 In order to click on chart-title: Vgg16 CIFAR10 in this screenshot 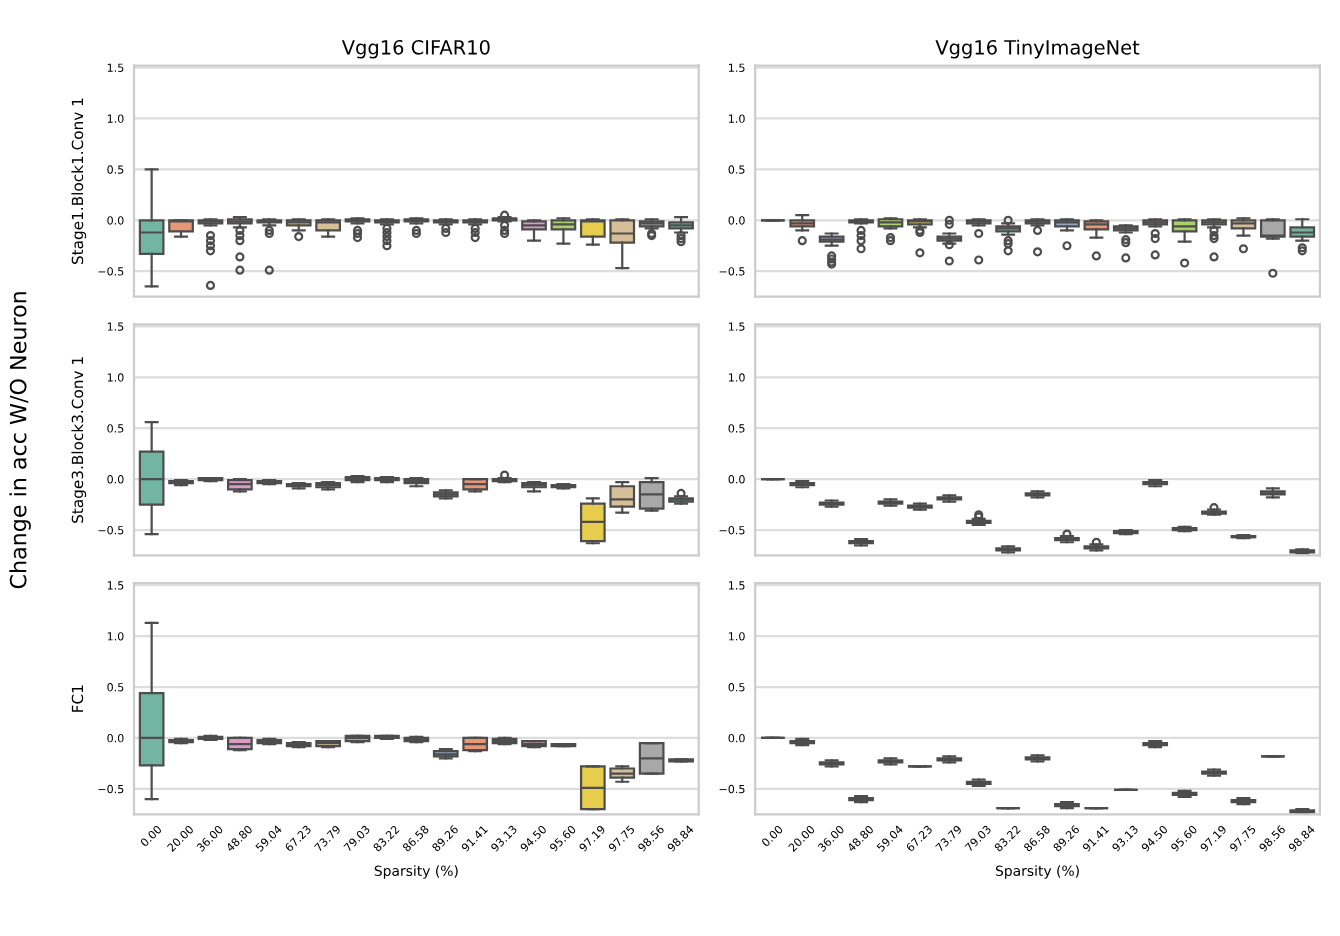, I will do `click(415, 49)`.